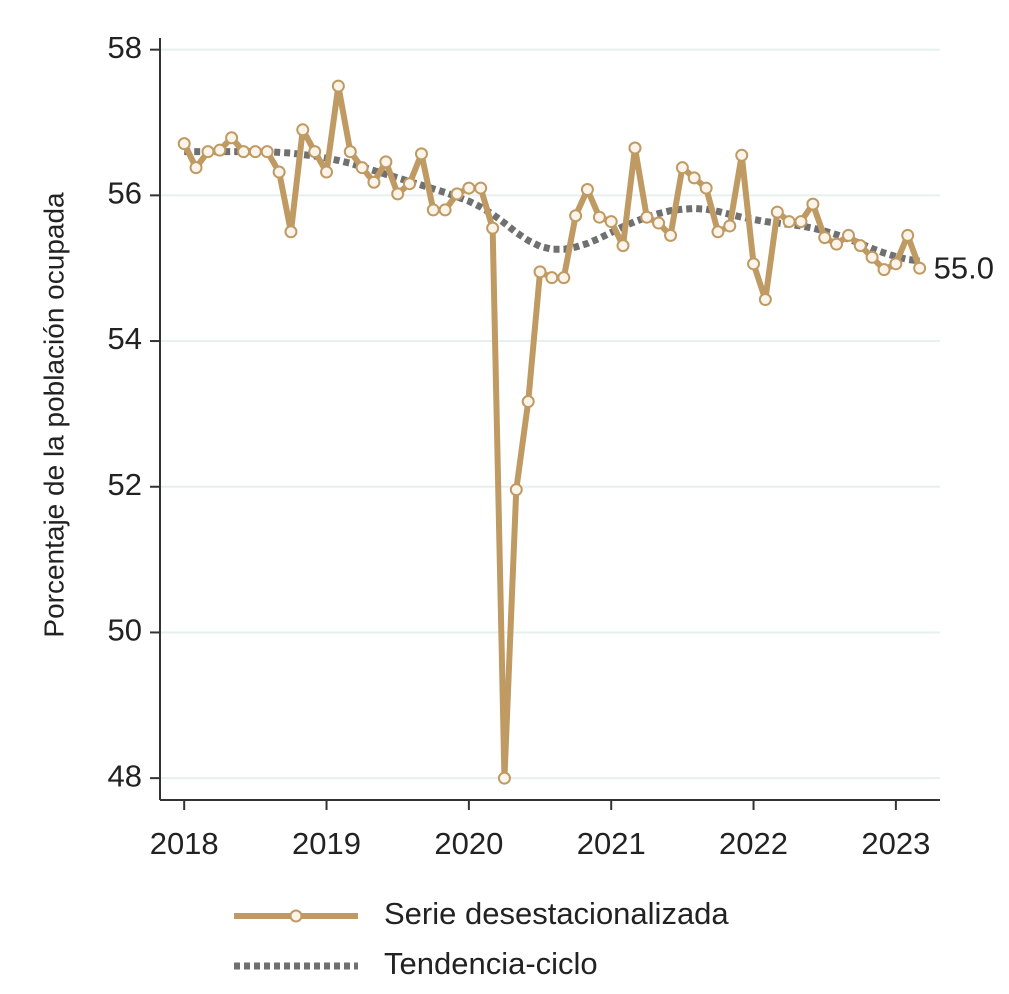 The image size is (1009, 994). What do you see at coordinates (125, 484) in the screenshot?
I see `y-tick-label: 52` at bounding box center [125, 484].